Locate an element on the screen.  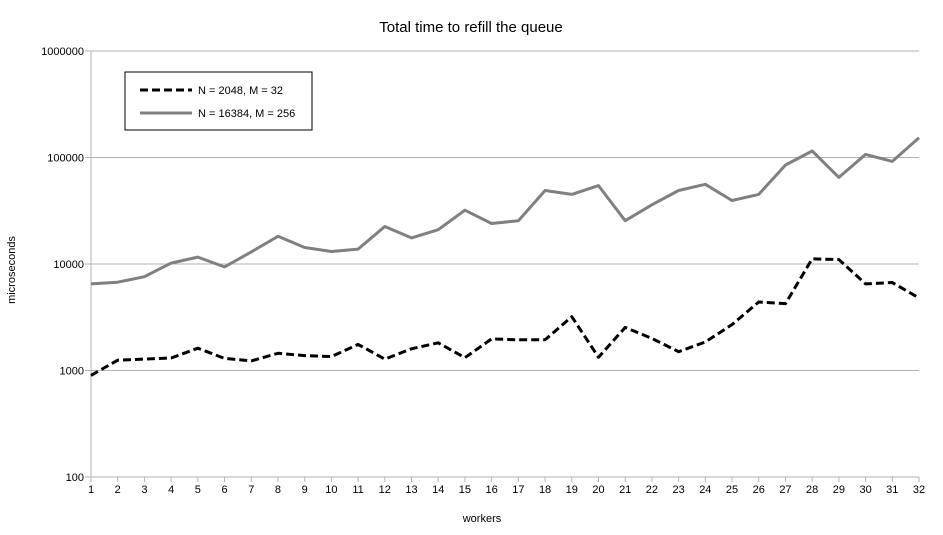
x-tick-label: 11 is located at coordinates (357, 490).